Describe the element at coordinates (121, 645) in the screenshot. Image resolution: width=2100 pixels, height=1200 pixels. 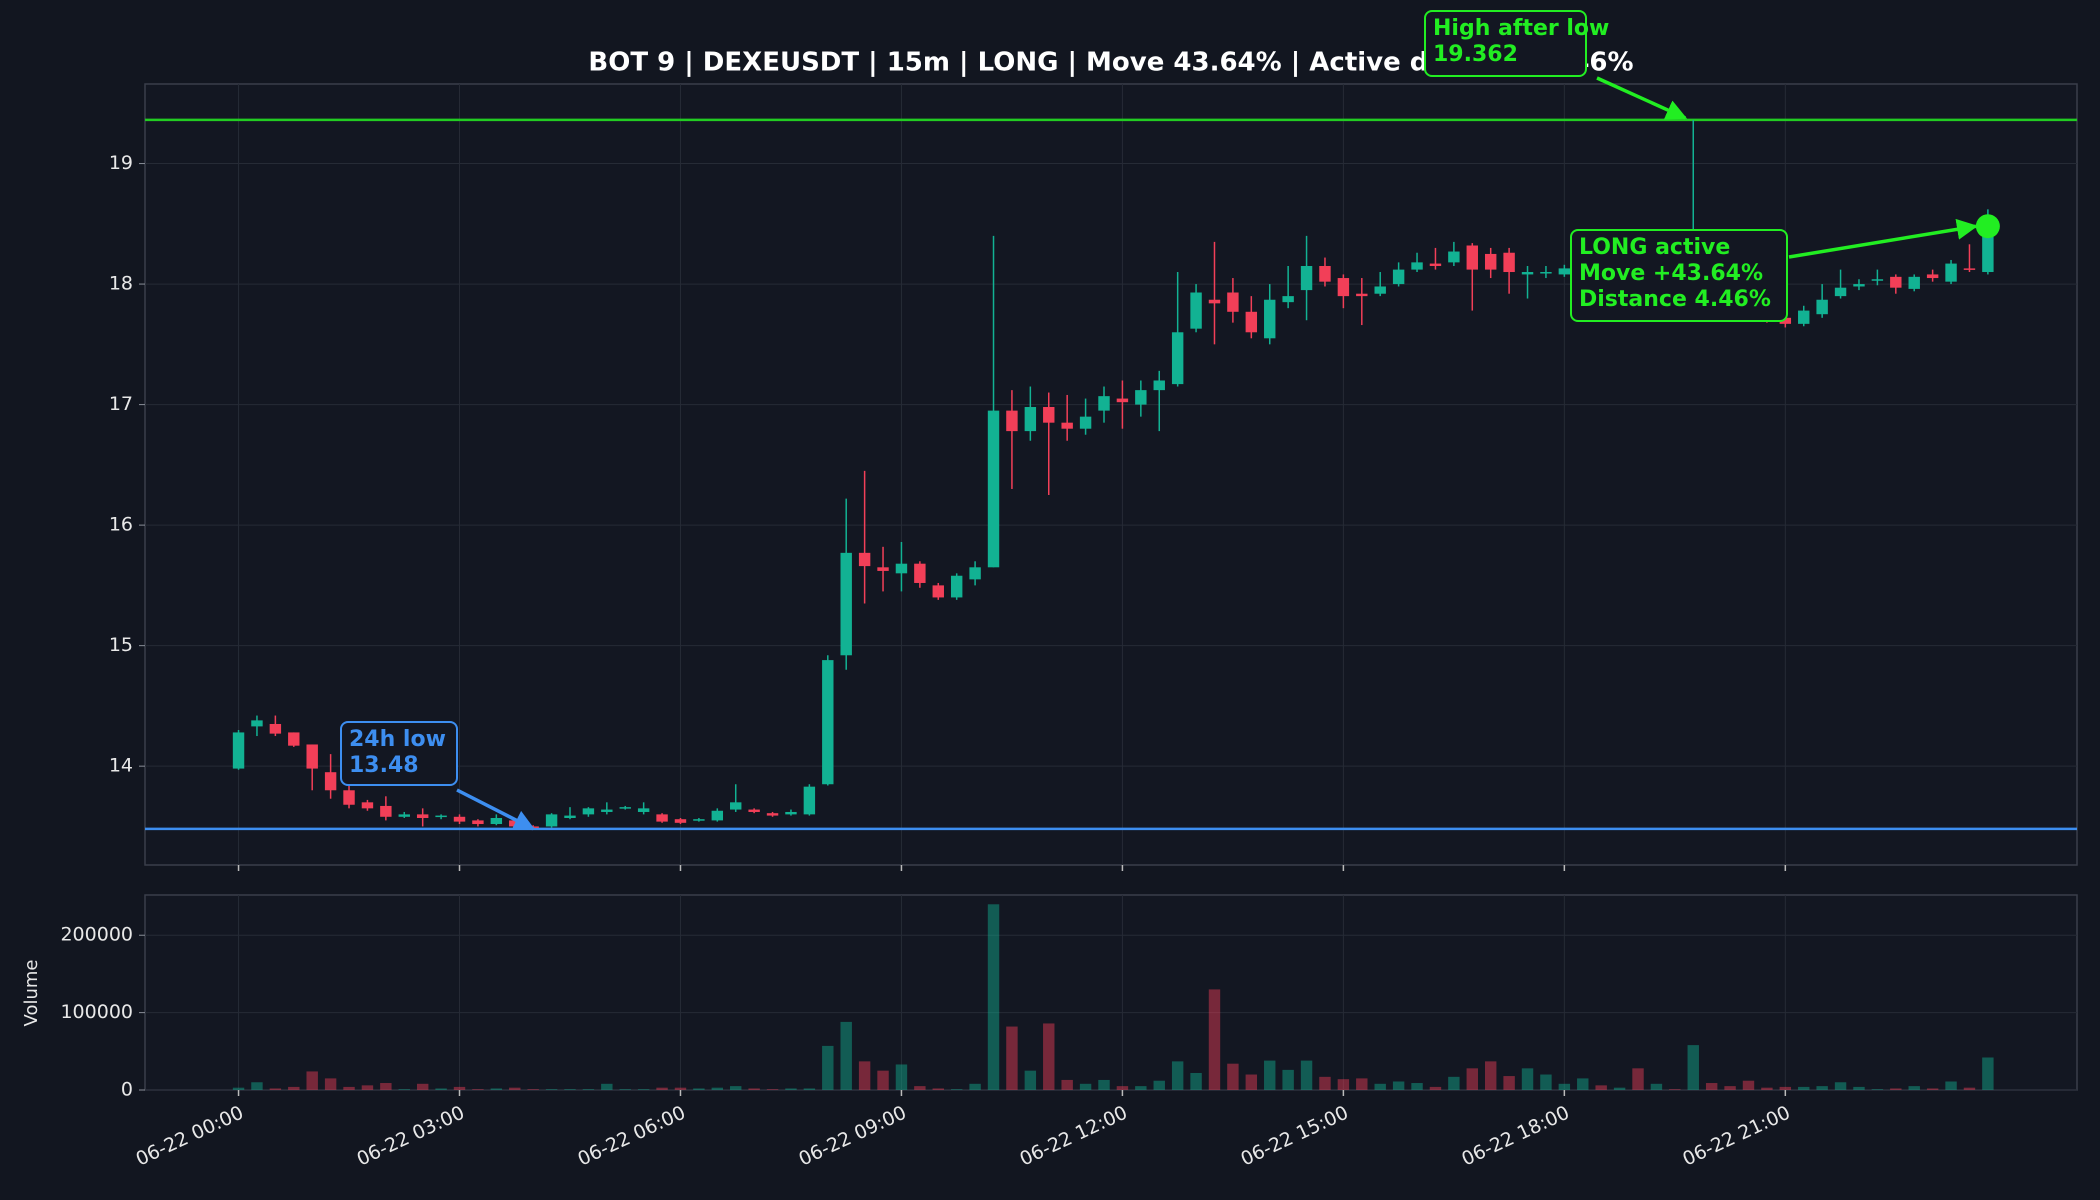
I see `y-tick-label: 15` at that location.